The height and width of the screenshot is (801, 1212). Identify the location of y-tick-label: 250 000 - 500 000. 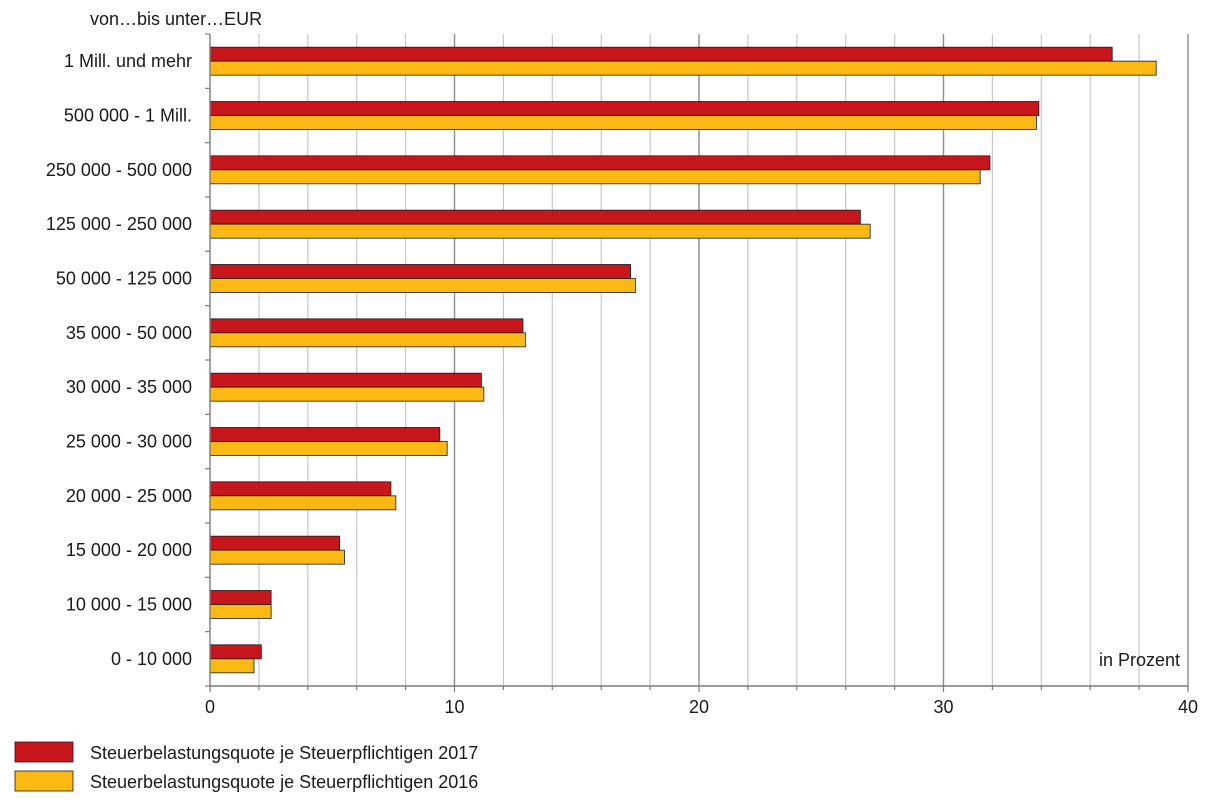
(119, 170).